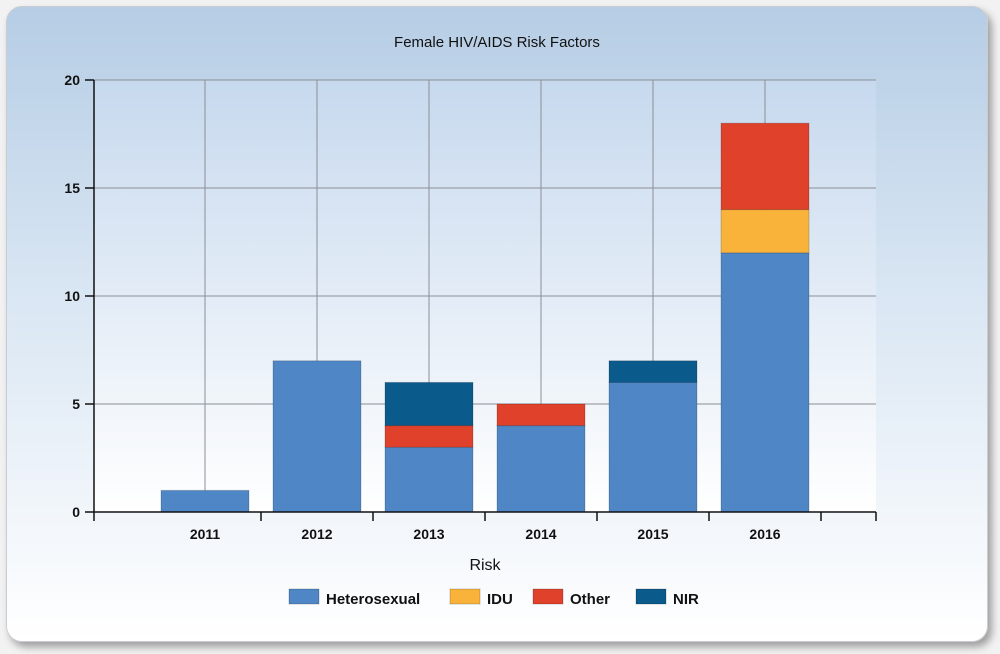 Image resolution: width=1000 pixels, height=654 pixels. I want to click on x-tick-label: 2012, so click(316, 534).